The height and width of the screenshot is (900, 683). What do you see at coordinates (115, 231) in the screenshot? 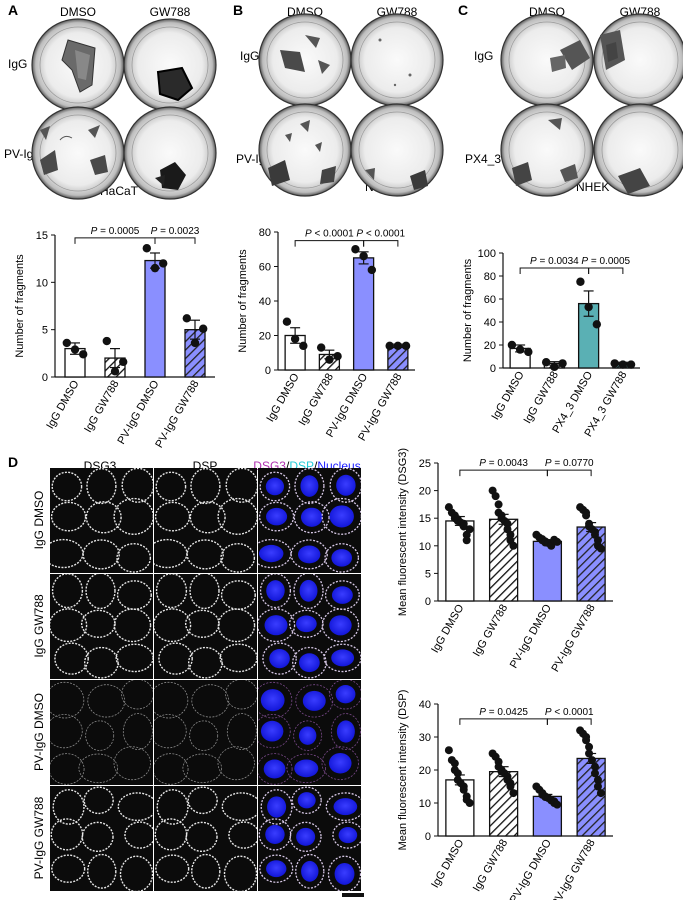
I see `p-value-label: P = 0.0005` at bounding box center [115, 231].